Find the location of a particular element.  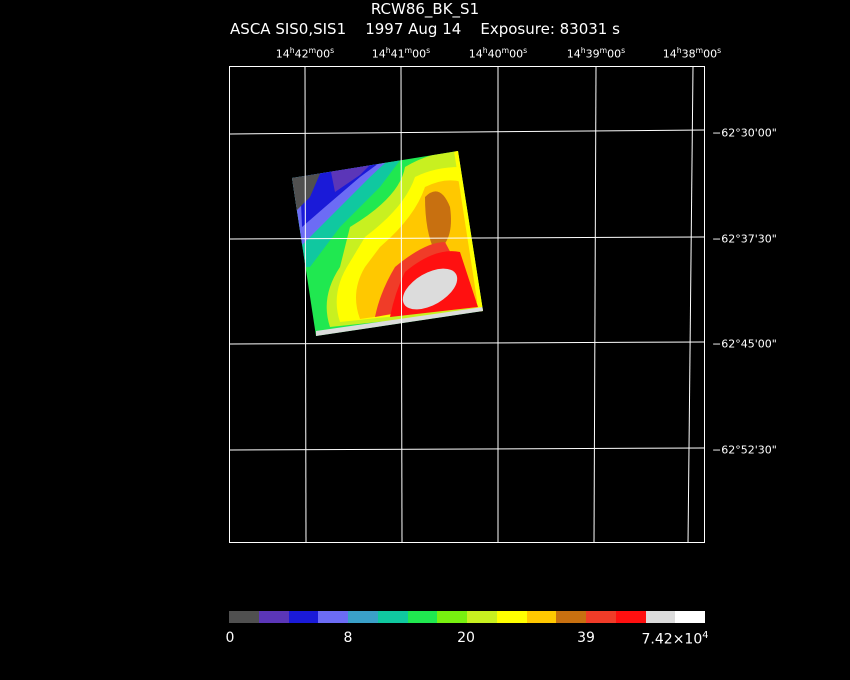

colorbar is located at coordinates (467, 617).